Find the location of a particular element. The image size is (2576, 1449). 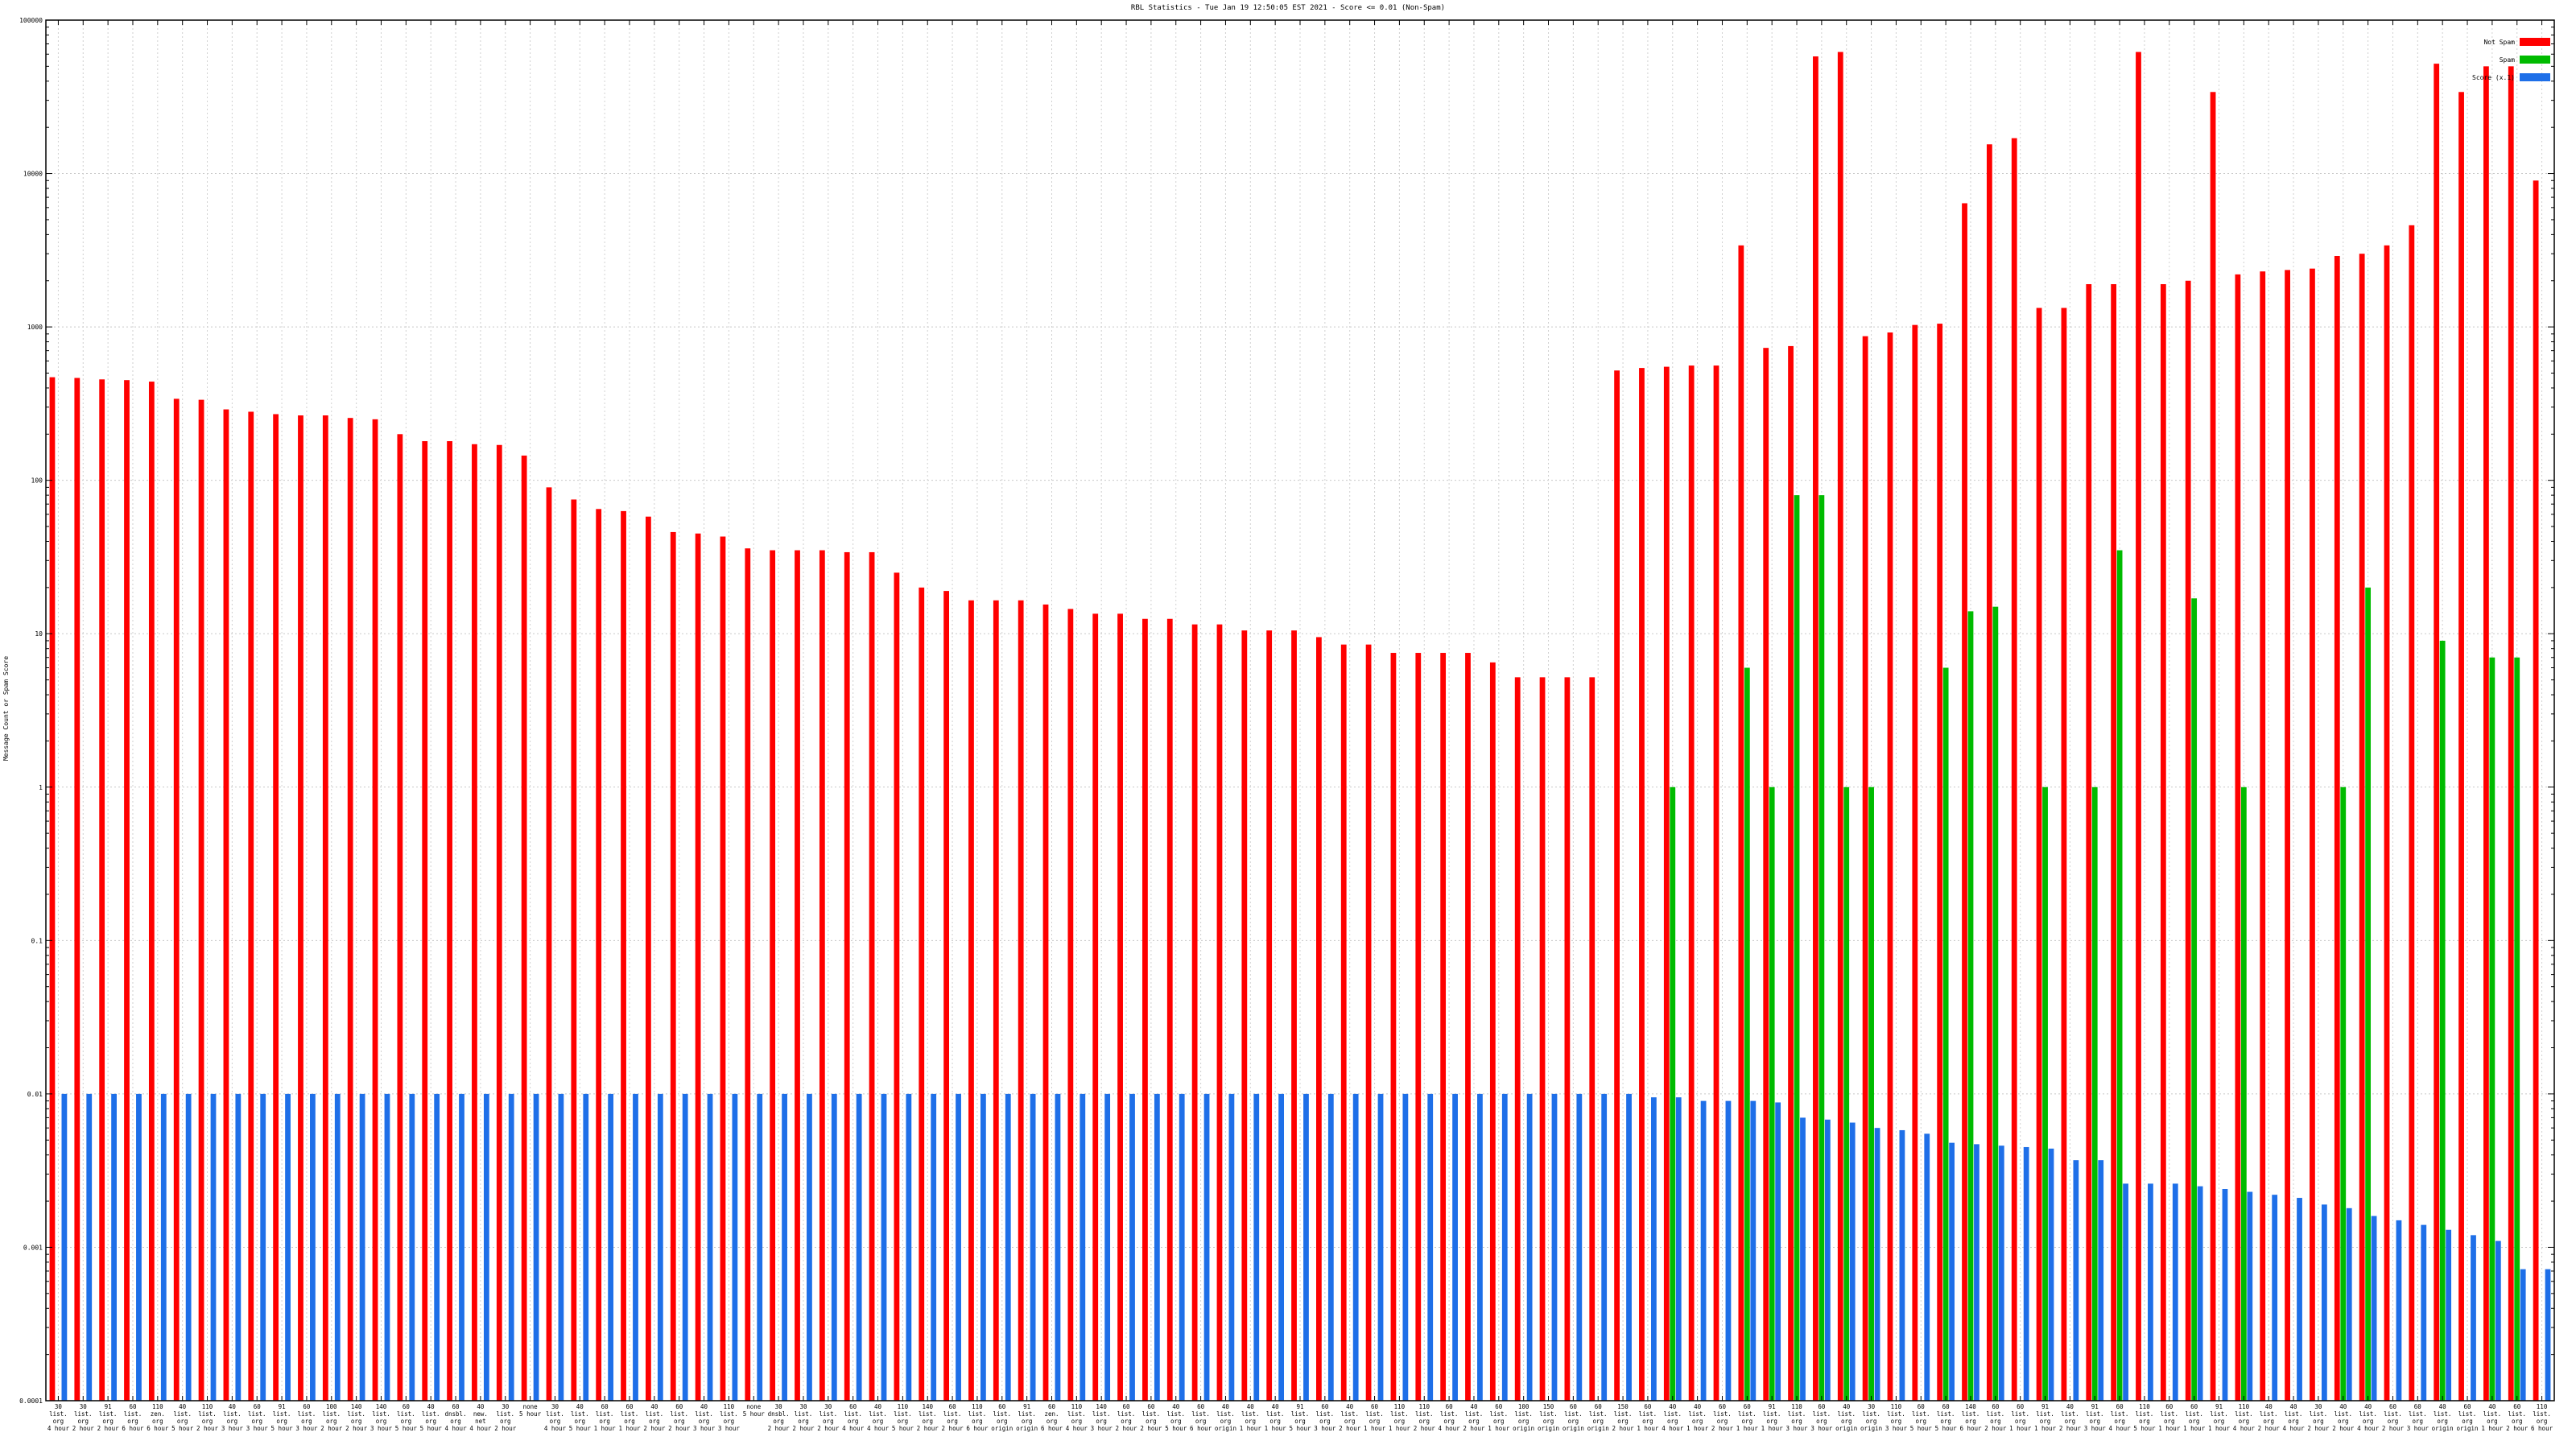

x-tick-label: 40 list. org 4 hour is located at coordinates (1673, 1417).